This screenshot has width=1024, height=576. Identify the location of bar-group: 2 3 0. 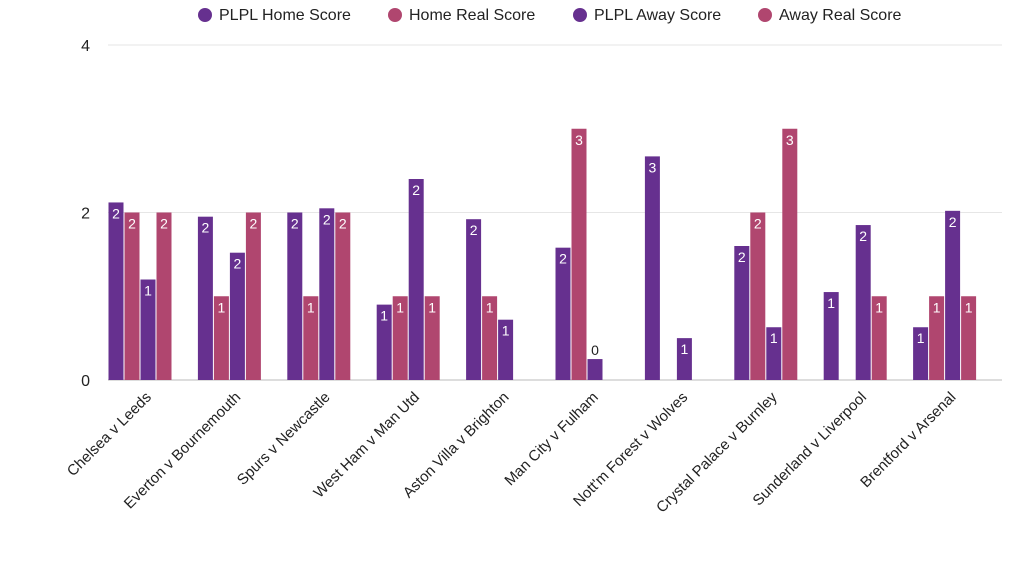
(579, 254).